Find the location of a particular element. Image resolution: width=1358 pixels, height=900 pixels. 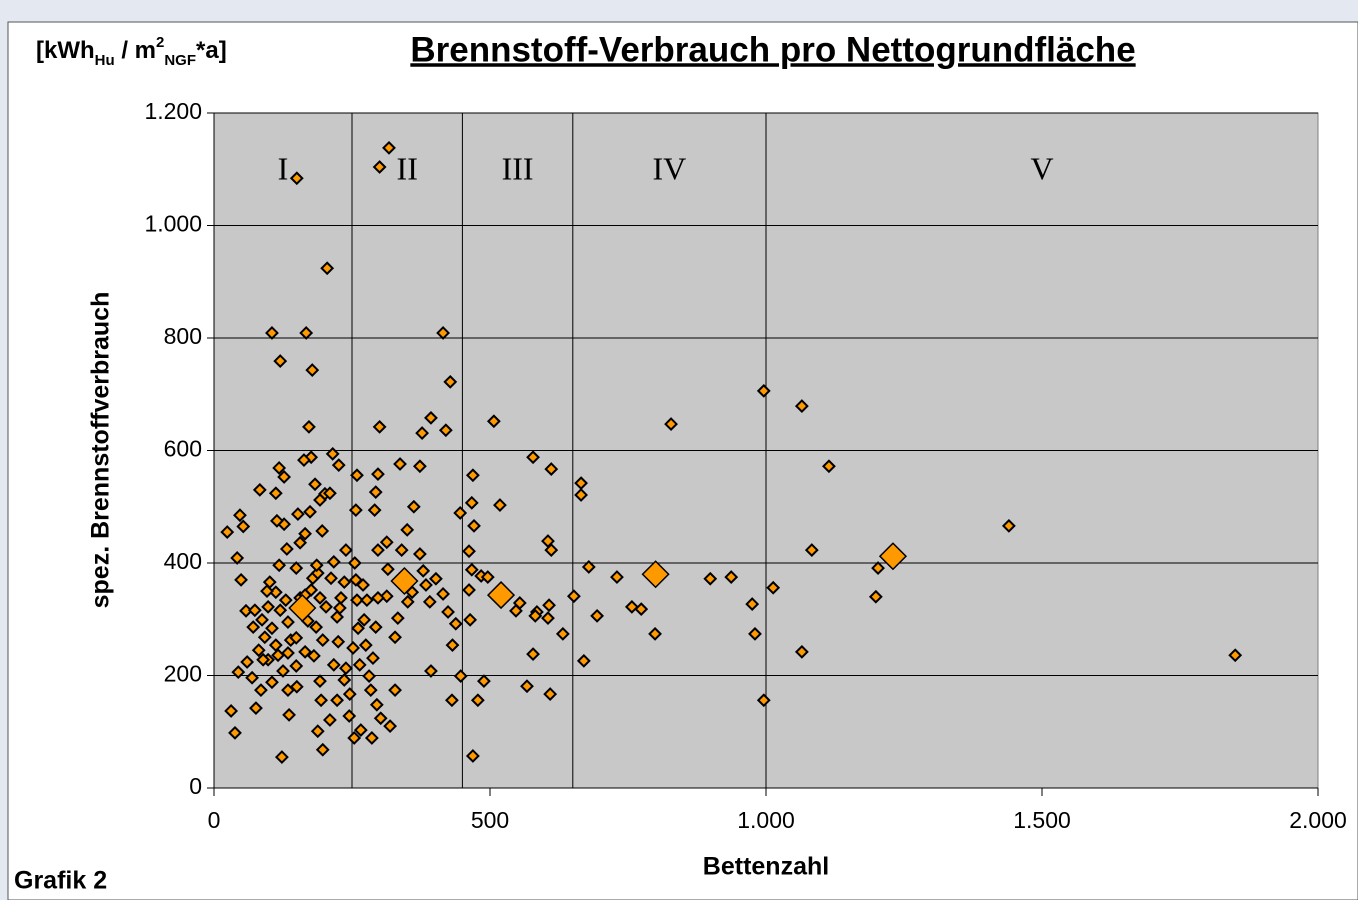

y-tick-label: 200 is located at coordinates (183, 674).